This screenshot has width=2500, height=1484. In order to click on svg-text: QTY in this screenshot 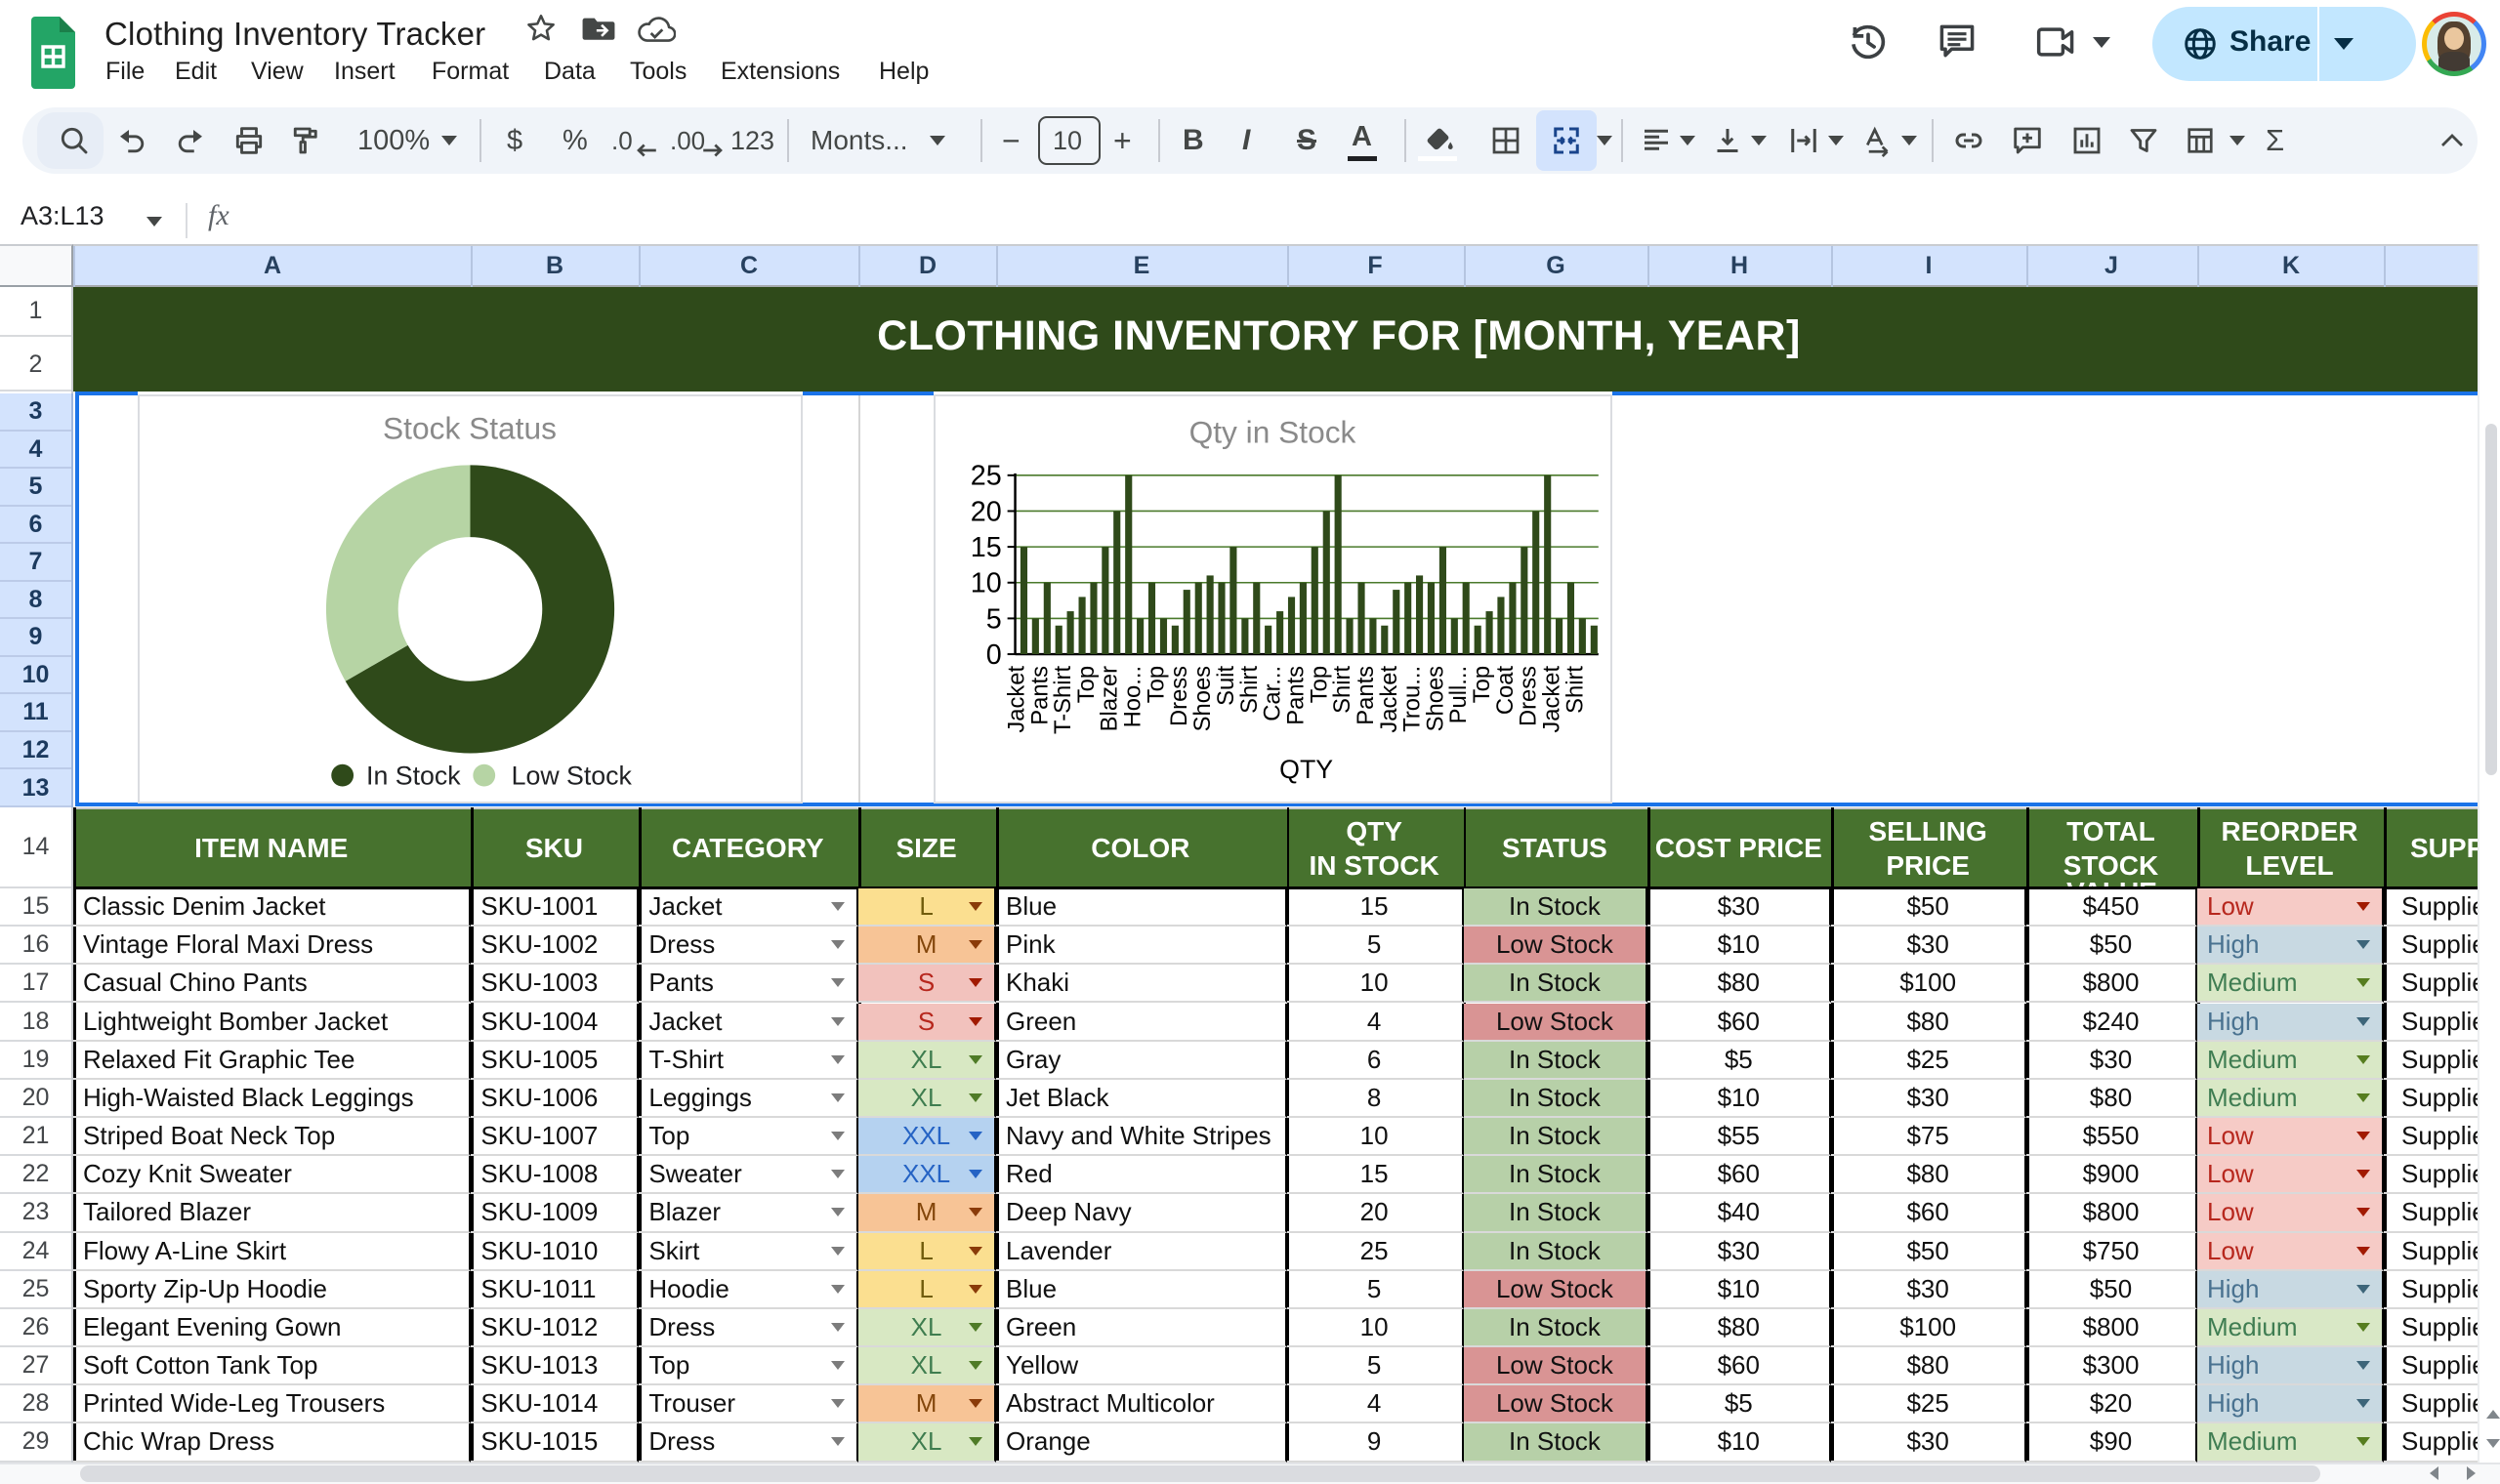, I will do `click(1306, 770)`.